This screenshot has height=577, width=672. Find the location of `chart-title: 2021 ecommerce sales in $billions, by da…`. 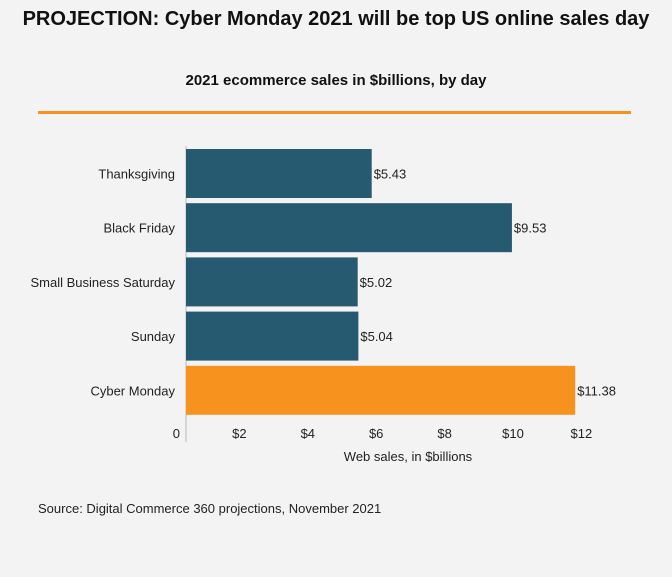

chart-title: 2021 ecommerce sales in $billions, by da… is located at coordinates (336, 80).